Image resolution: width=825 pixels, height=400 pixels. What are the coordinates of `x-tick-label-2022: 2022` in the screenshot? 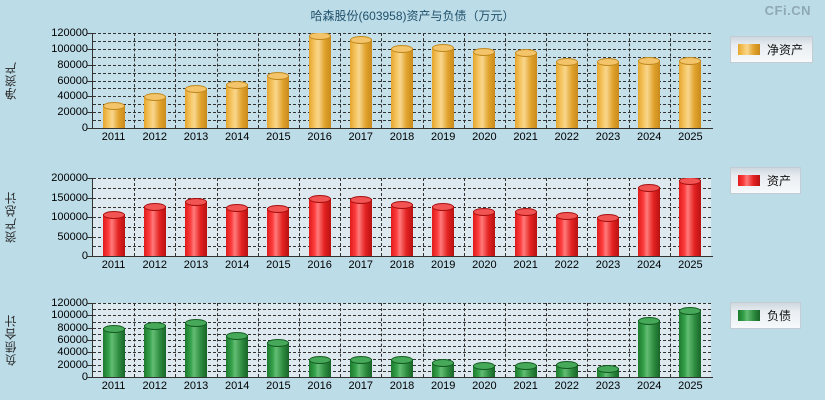 It's located at (567, 265).